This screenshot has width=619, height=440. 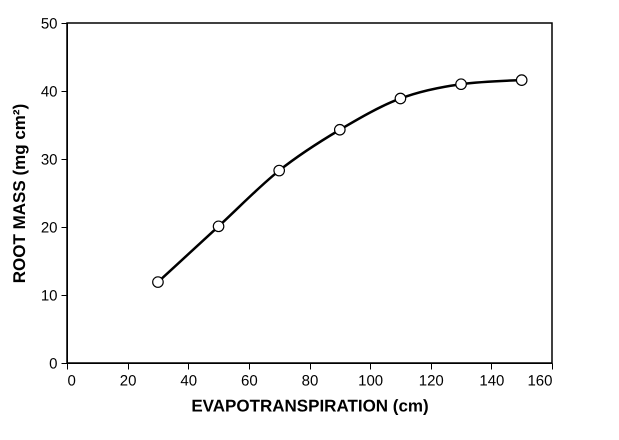 I want to click on x-tick-label: 120, so click(x=431, y=381).